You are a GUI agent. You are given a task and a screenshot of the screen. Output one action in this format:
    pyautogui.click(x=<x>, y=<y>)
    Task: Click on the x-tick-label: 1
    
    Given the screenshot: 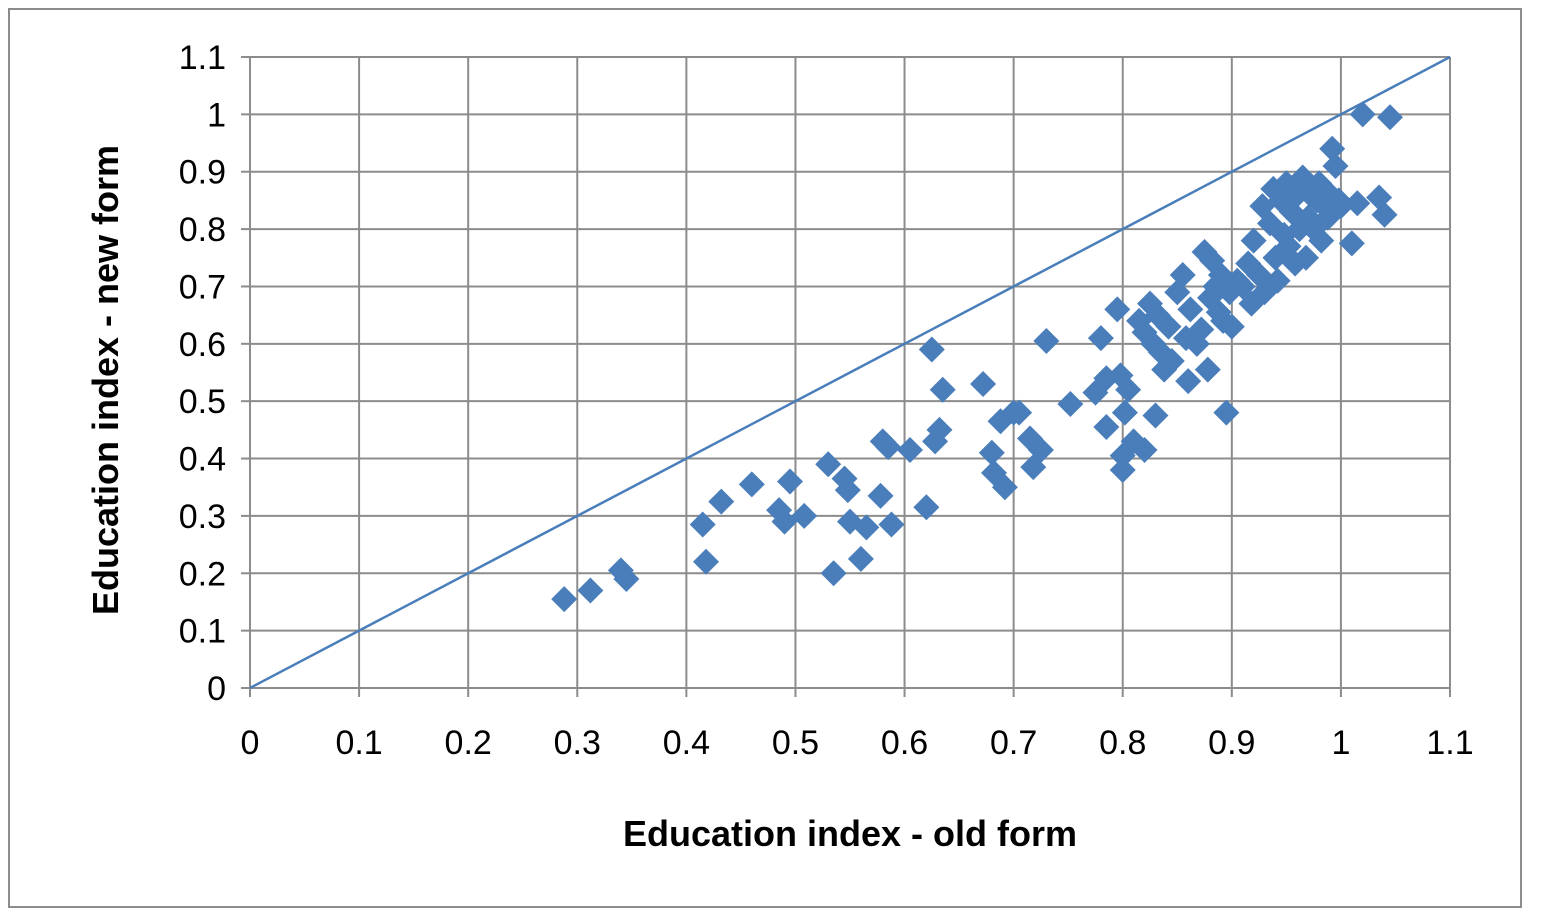 What is the action you would take?
    pyautogui.click(x=1340, y=743)
    